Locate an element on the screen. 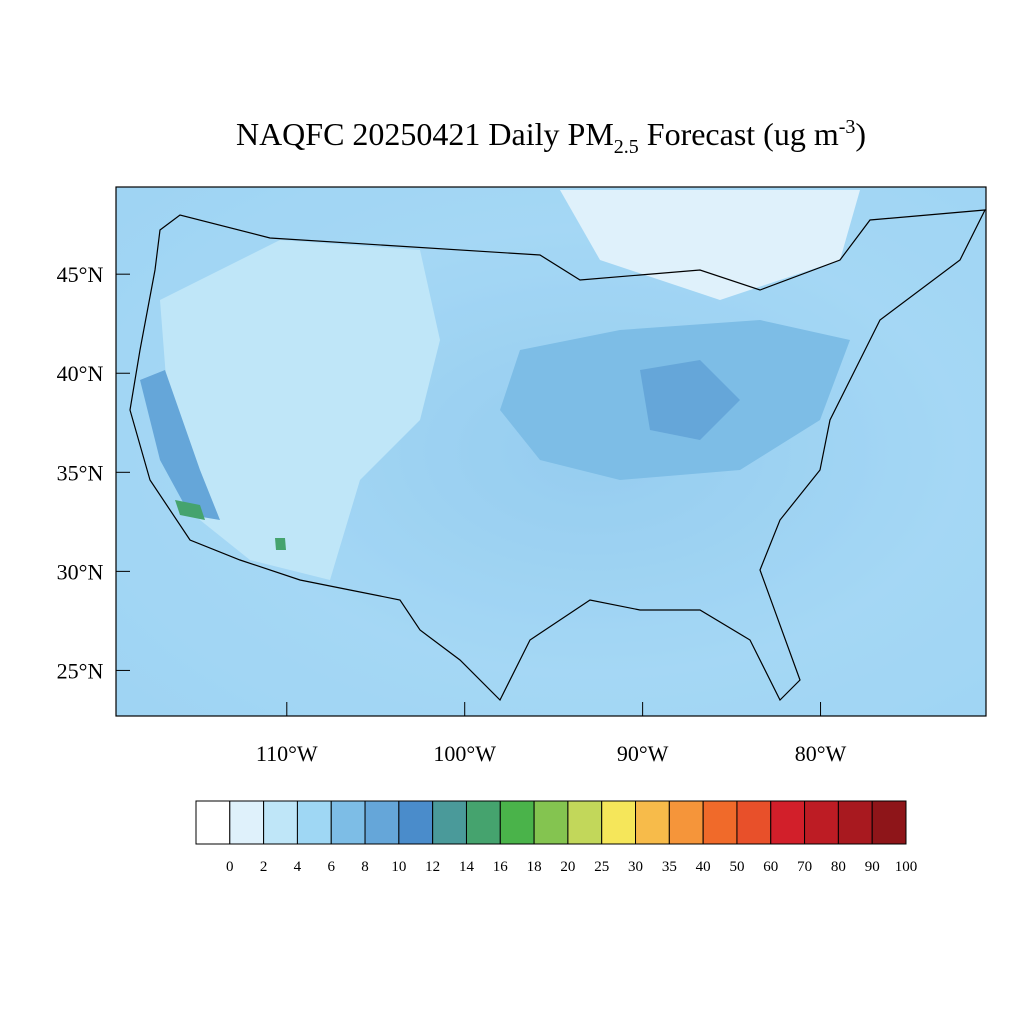 This screenshot has width=1024, height=1024. y-tick-label: 40°N is located at coordinates (80, 373).